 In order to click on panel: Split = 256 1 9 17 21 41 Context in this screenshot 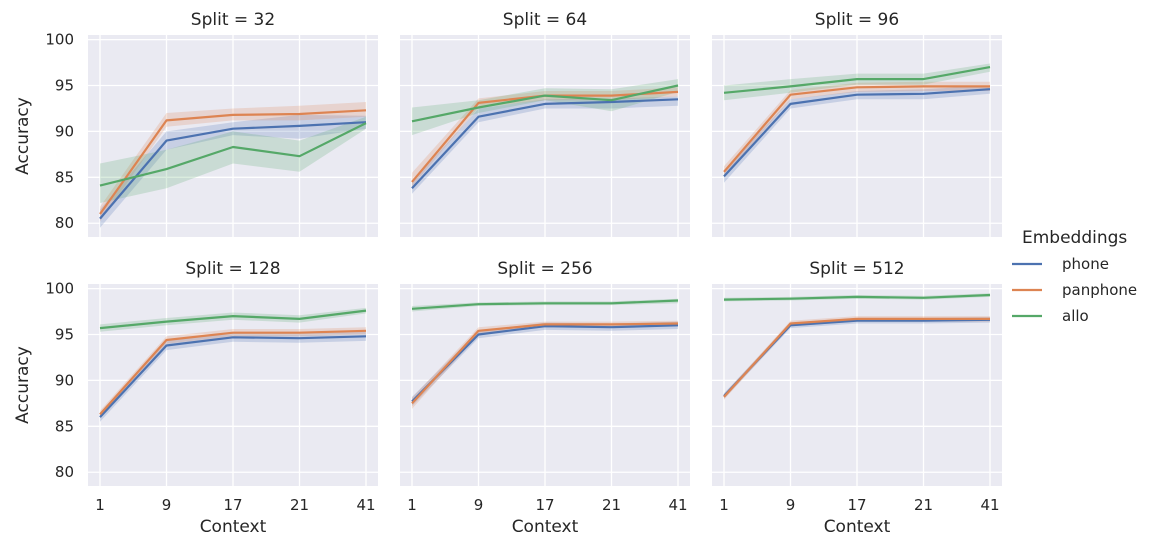, I will do `click(545, 398)`.